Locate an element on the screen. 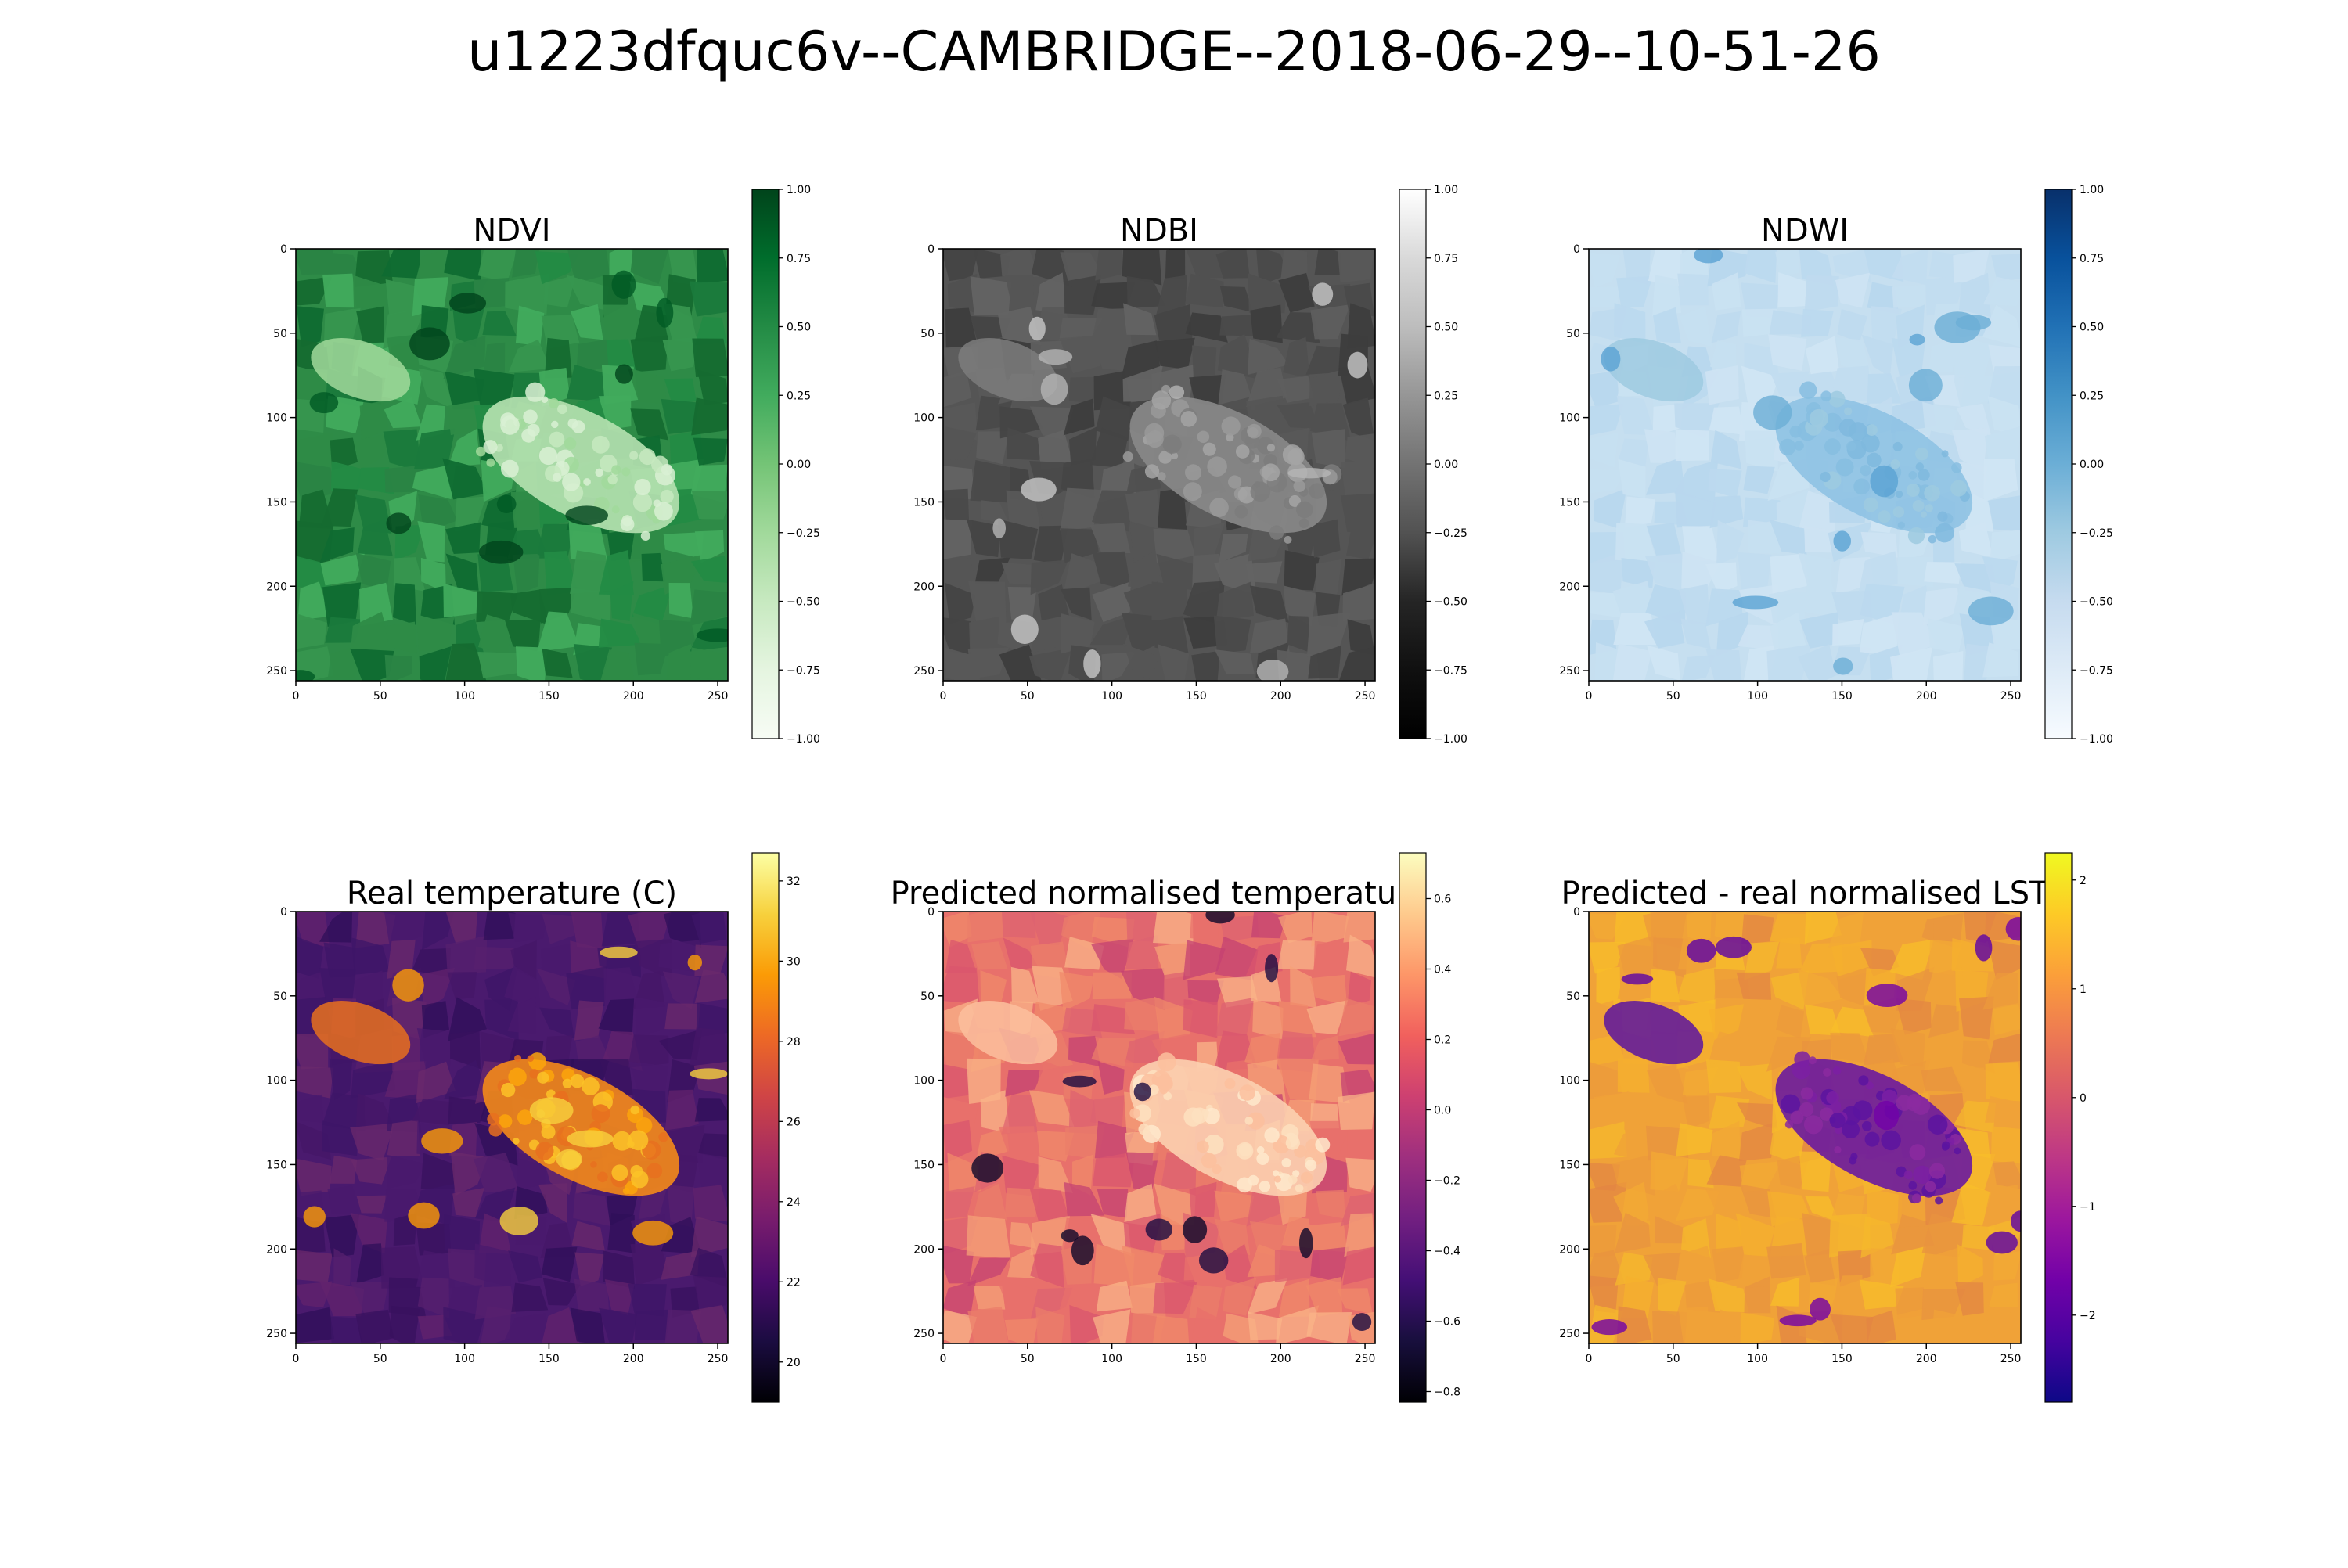 The height and width of the screenshot is (1568, 2348). colorbar-tick-label: 20 is located at coordinates (794, 1363).